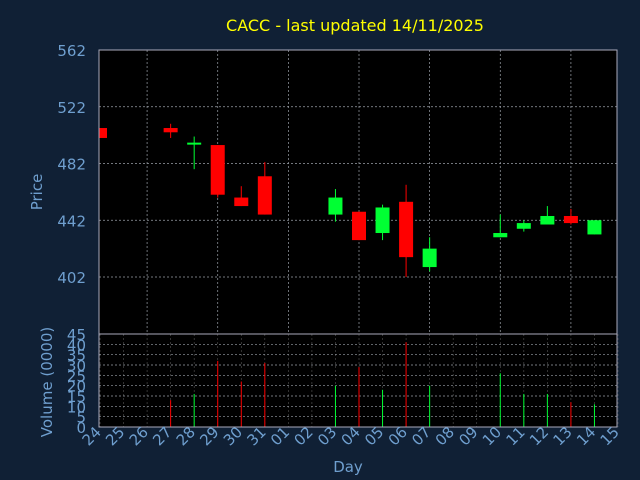 Image resolution: width=640 pixels, height=480 pixels. I want to click on volume-tick-label: 40, so click(76, 345).